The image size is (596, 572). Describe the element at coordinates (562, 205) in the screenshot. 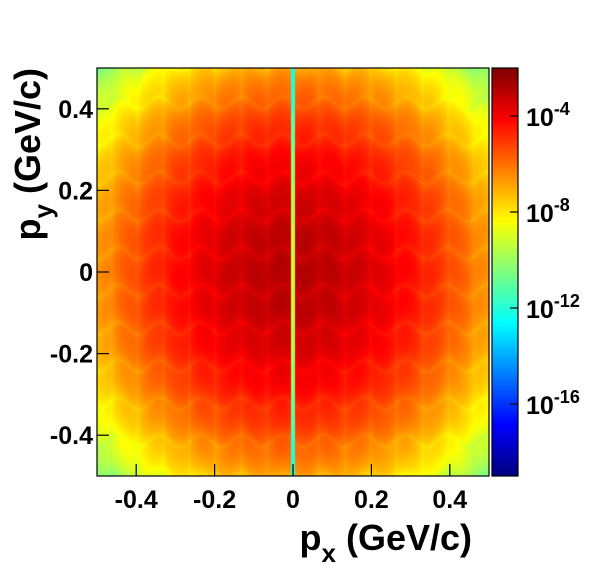

I see `colorbar-tick-exponent: -8` at that location.